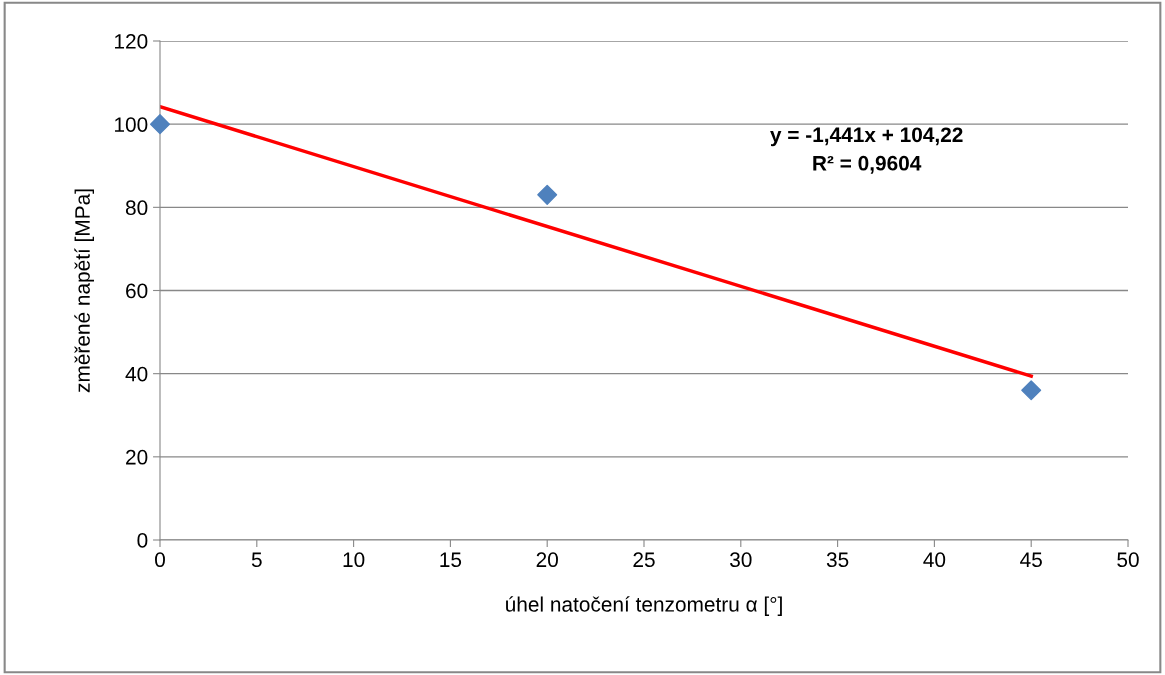  What do you see at coordinates (136, 374) in the screenshot?
I see `y-tick-label: 40` at bounding box center [136, 374].